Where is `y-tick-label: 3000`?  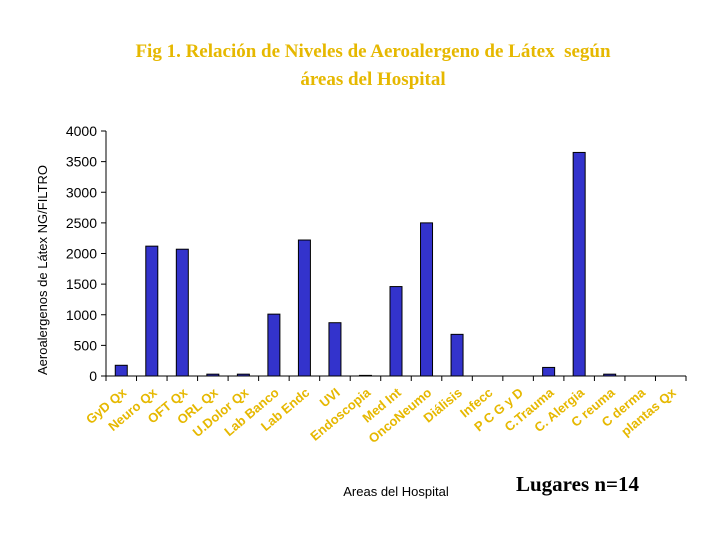 y-tick-label: 3000 is located at coordinates (81, 192).